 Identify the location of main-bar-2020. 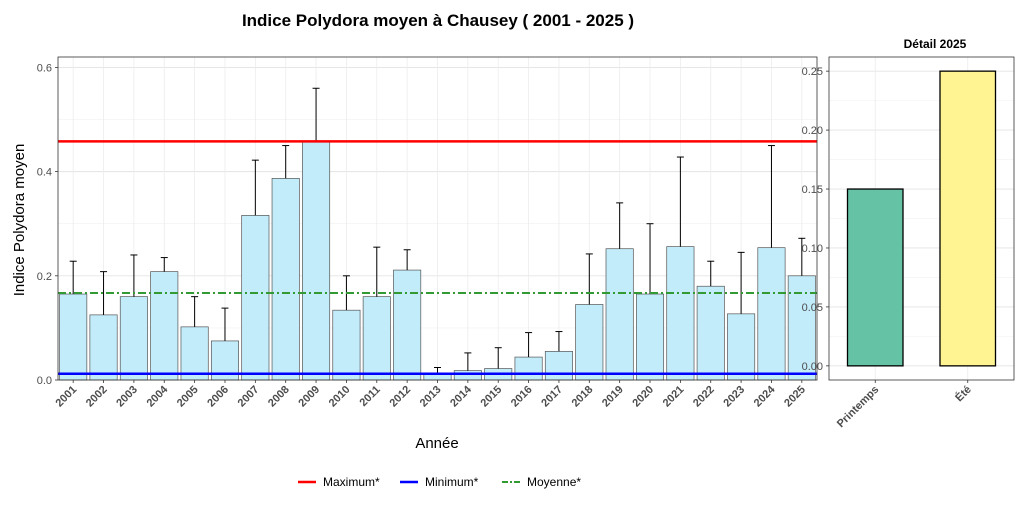
(650, 337).